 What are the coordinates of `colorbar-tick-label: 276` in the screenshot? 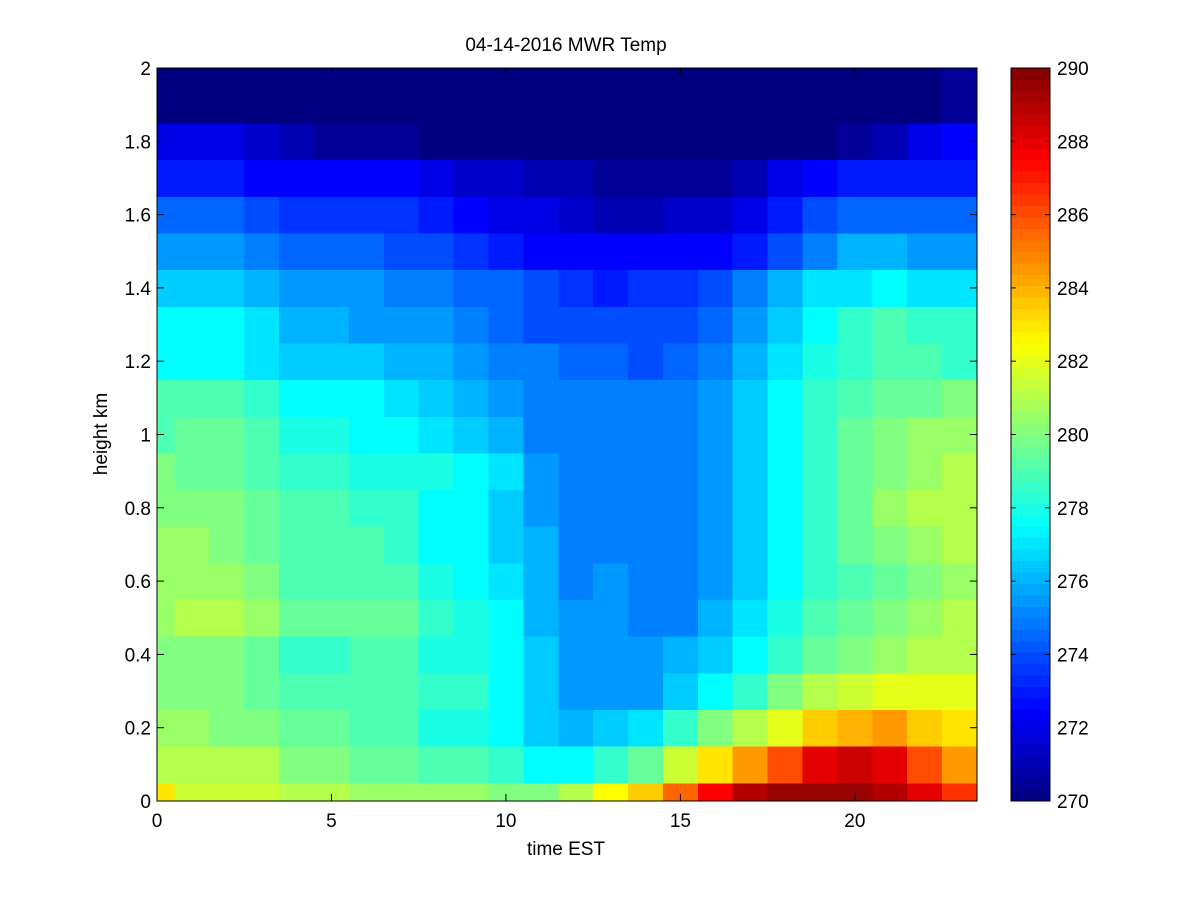 It's located at (1073, 582).